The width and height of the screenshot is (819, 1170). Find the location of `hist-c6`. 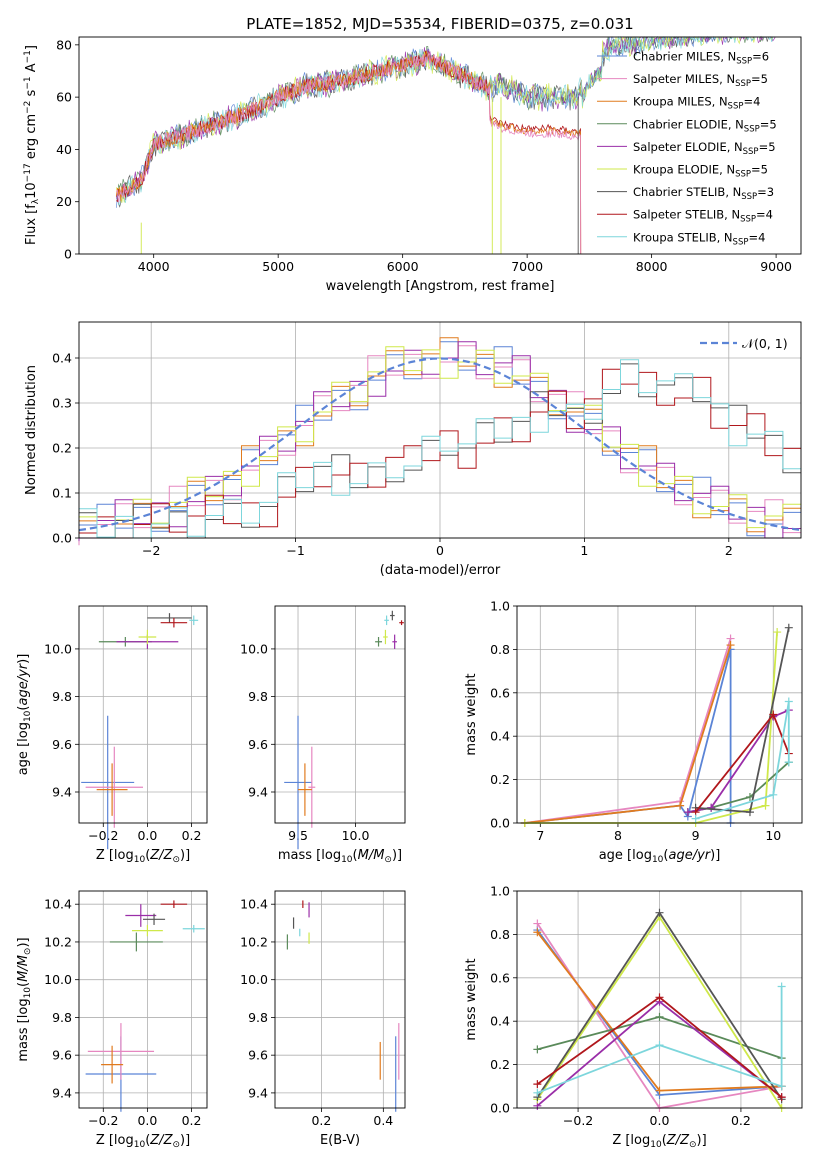

hist-c6 is located at coordinates (439, 442).